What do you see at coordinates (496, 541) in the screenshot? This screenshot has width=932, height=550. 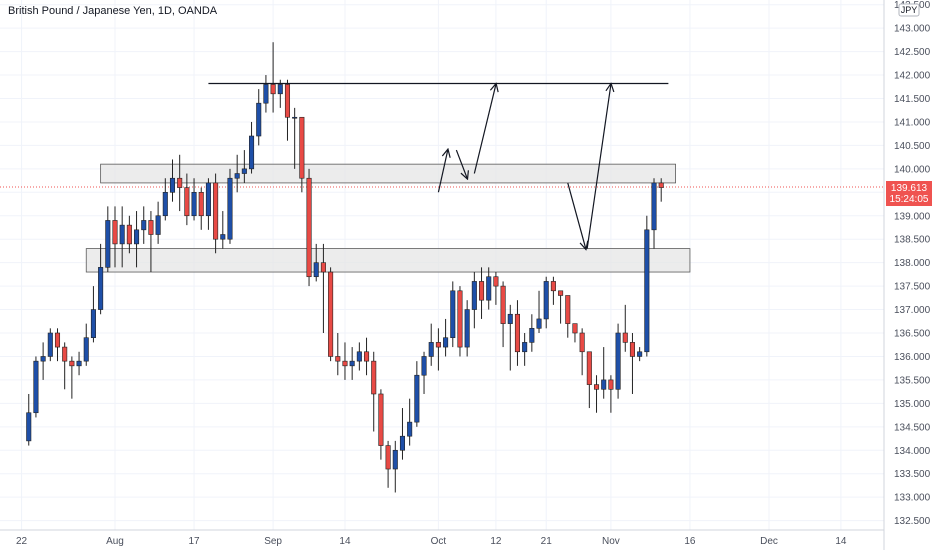 I see `time-tick-label: 12` at bounding box center [496, 541].